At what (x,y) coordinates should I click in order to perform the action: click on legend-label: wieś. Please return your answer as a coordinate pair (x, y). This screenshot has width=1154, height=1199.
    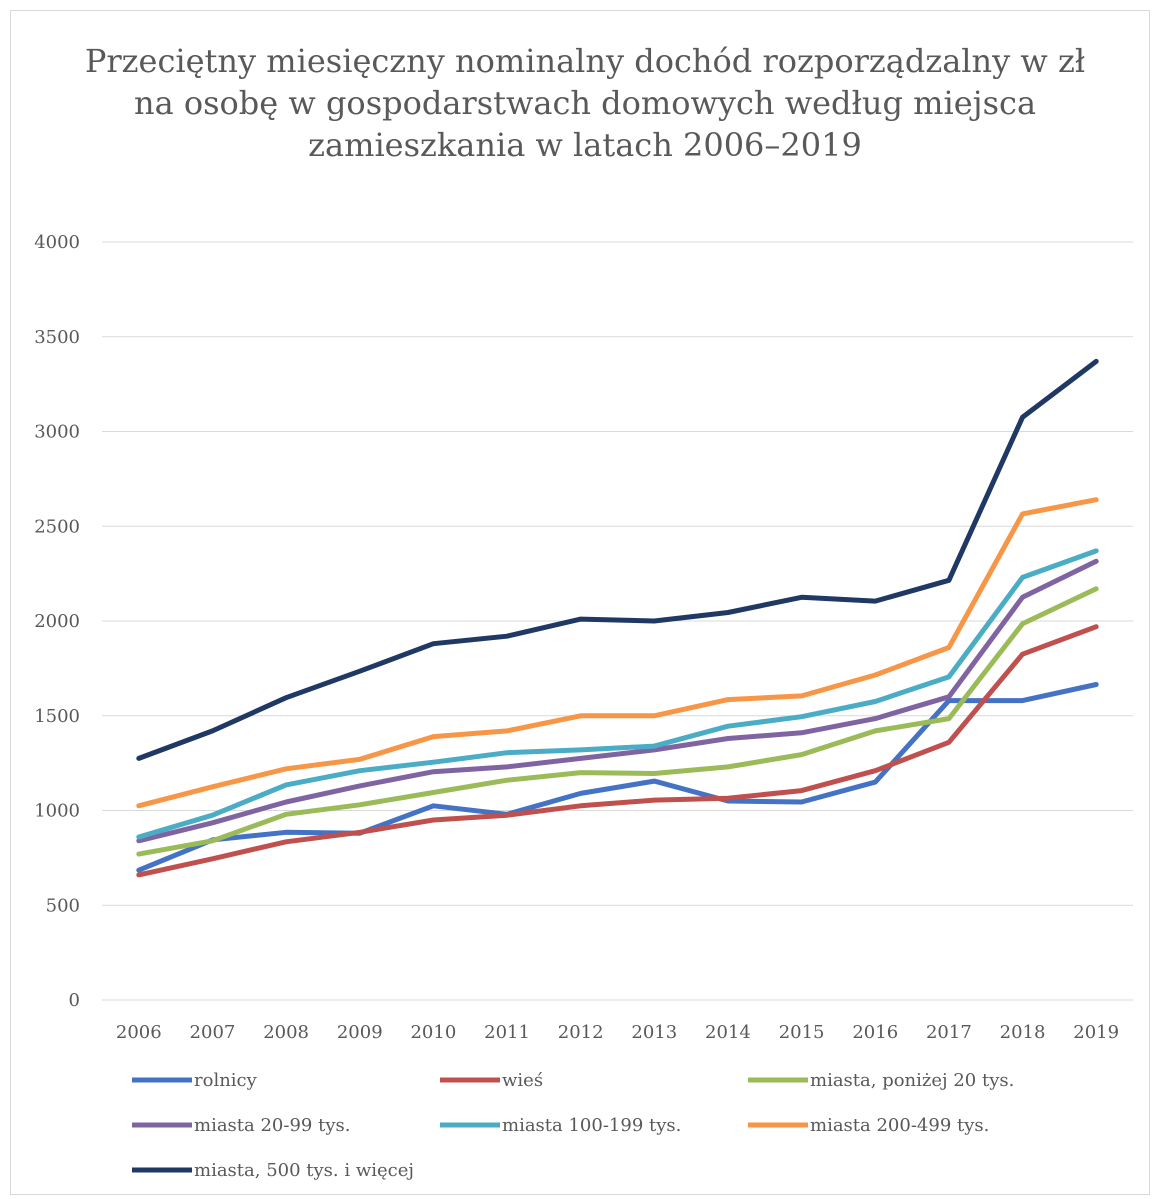
    Looking at the image, I should click on (522, 1080).